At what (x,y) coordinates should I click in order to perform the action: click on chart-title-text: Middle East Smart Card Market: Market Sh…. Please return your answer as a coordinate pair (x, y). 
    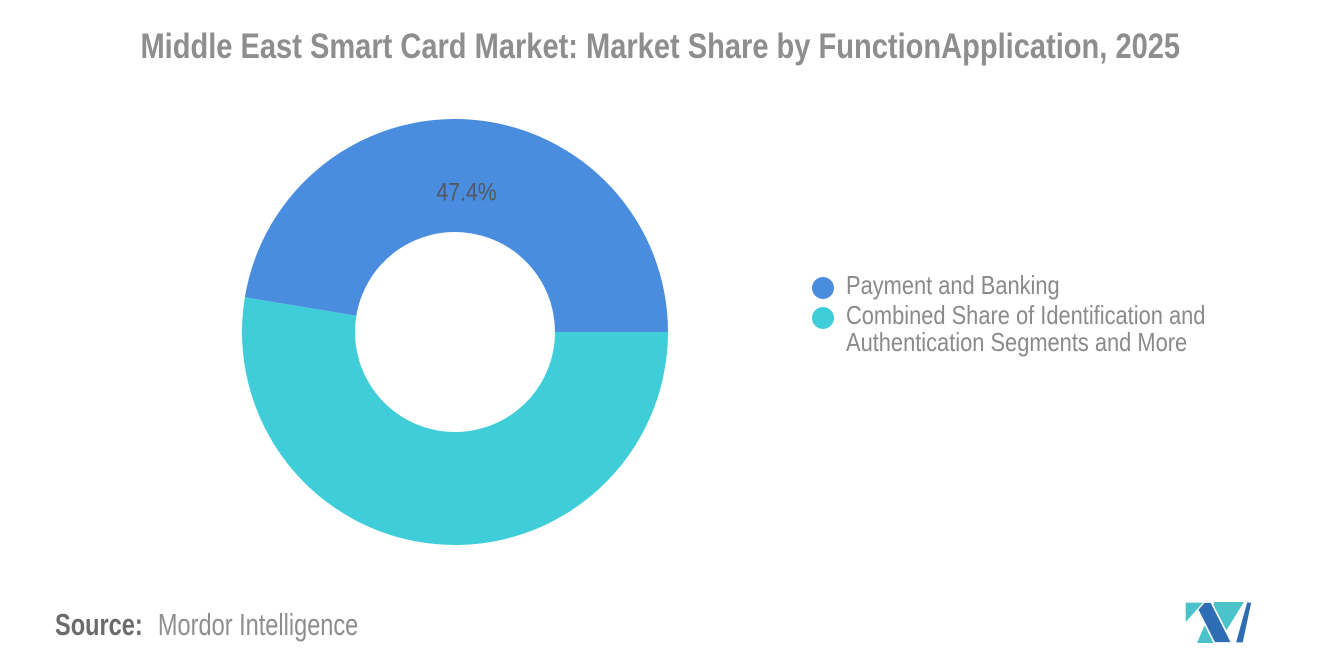
    Looking at the image, I should click on (660, 46).